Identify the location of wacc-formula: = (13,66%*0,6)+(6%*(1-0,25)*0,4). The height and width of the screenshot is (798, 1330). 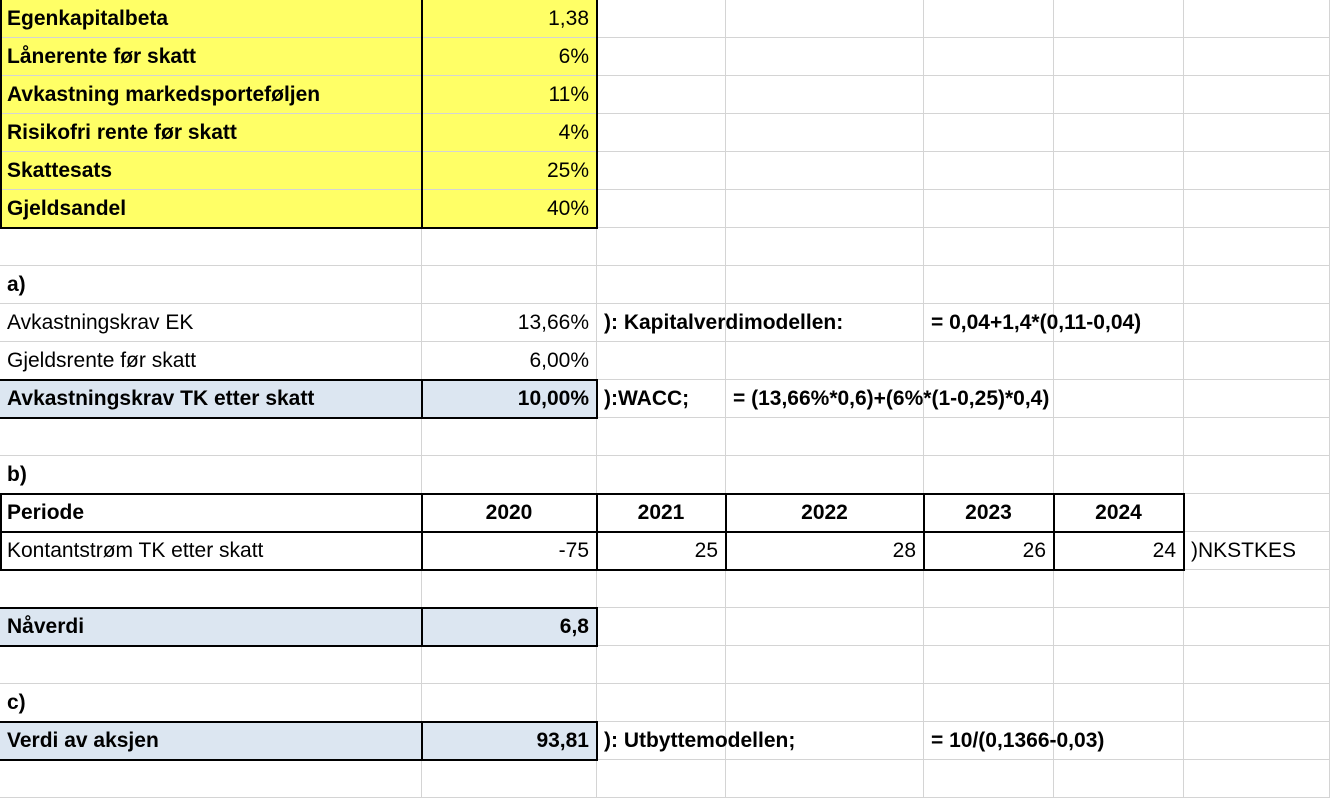
(887, 399).